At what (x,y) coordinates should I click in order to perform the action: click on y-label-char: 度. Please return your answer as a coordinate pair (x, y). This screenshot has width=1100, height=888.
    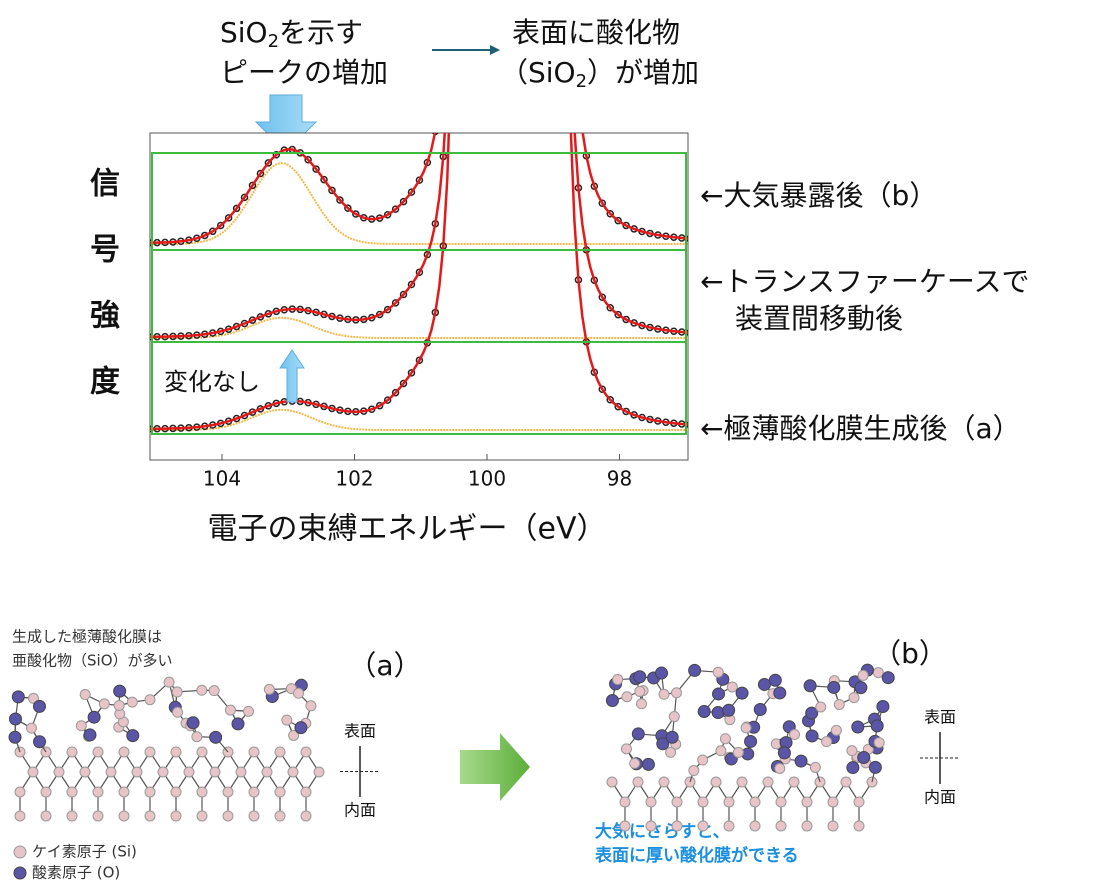
    Looking at the image, I should click on (105, 382).